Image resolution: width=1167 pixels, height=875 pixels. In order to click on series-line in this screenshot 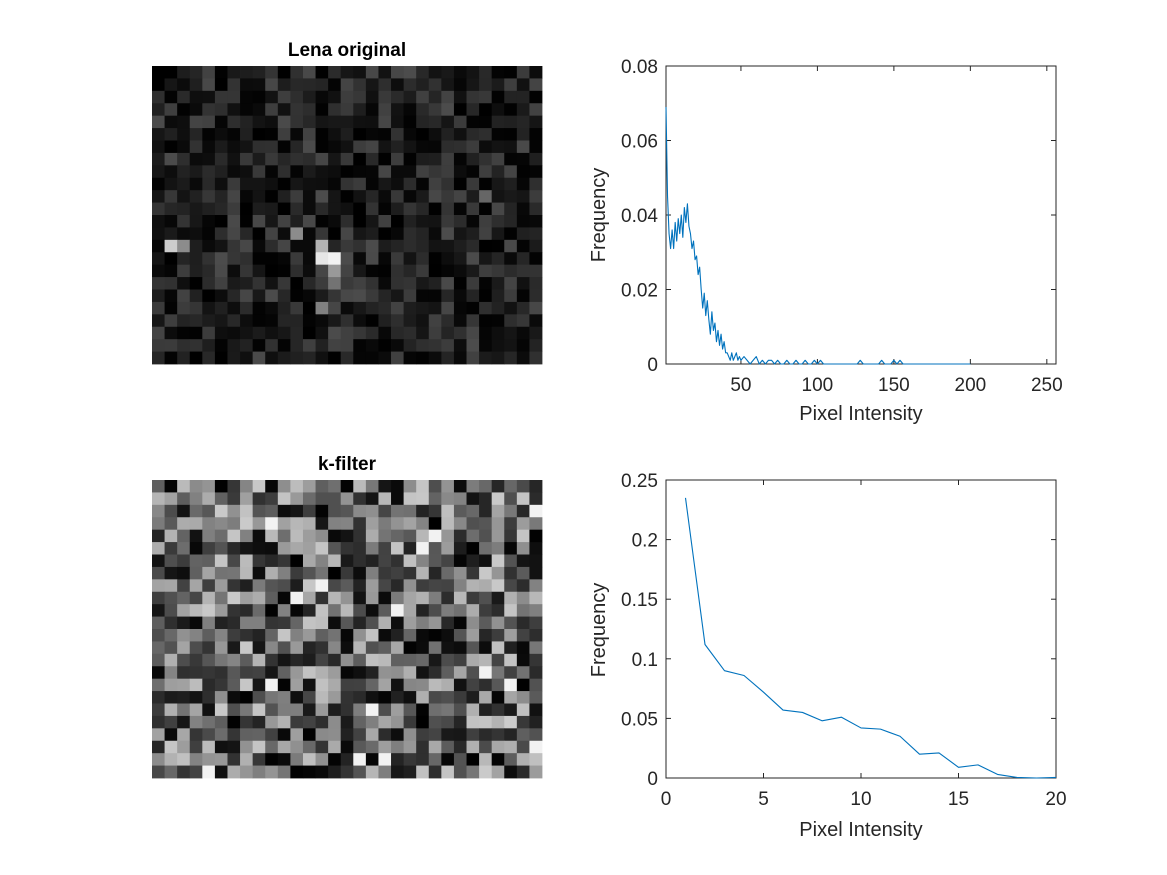, I will do `click(870, 638)`.